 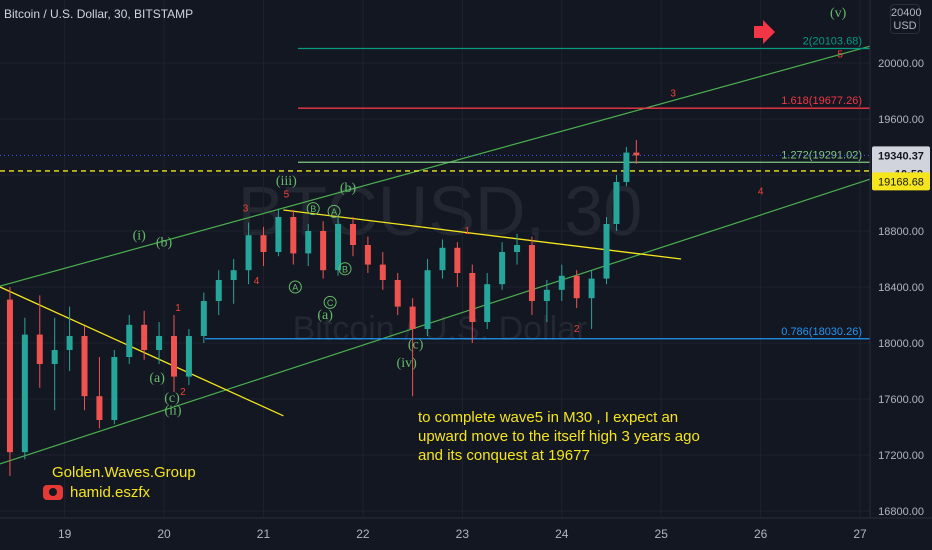 What do you see at coordinates (901, 456) in the screenshot?
I see `price-tick-label: 17200.00` at bounding box center [901, 456].